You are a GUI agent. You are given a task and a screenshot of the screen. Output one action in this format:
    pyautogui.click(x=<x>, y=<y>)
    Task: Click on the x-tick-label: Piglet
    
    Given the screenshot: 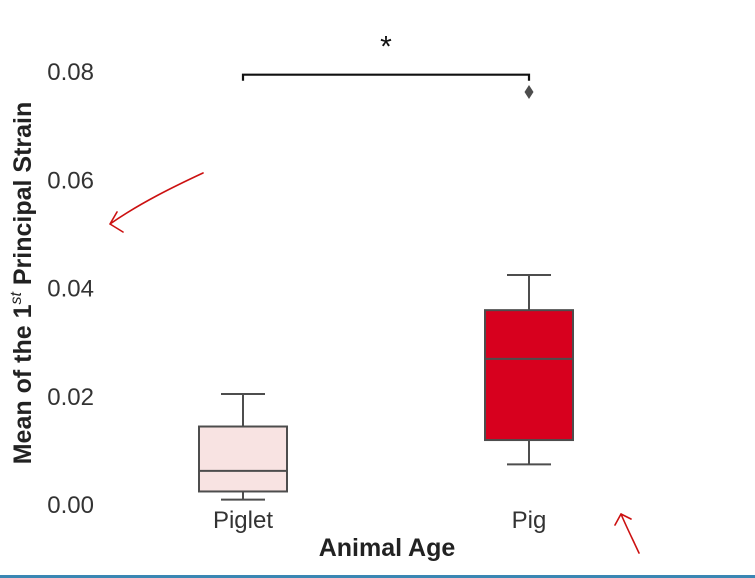 What is the action you would take?
    pyautogui.click(x=243, y=520)
    